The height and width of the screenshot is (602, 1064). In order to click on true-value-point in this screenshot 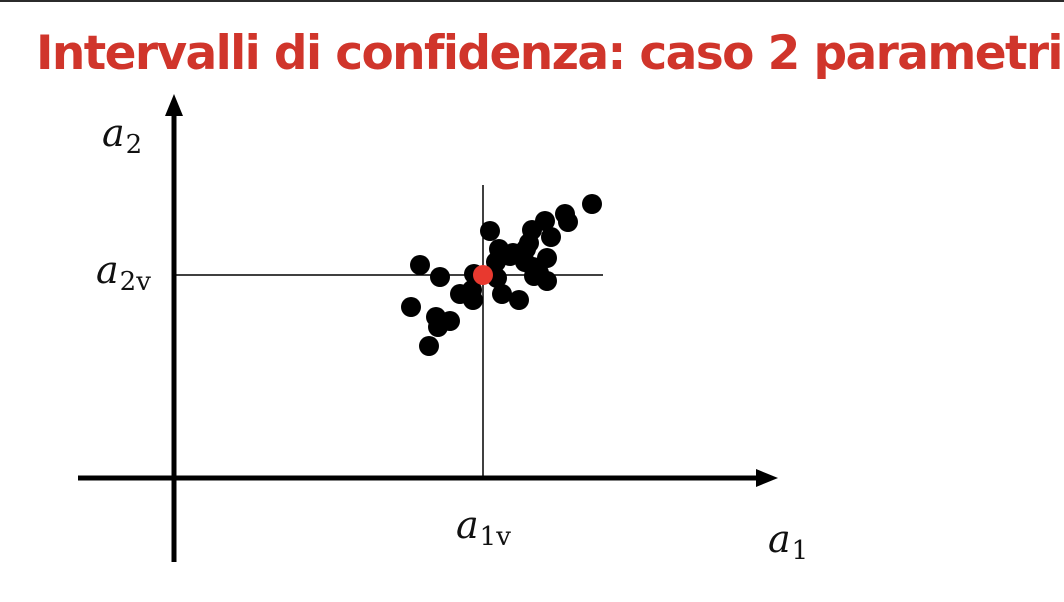, I will do `click(483, 275)`.